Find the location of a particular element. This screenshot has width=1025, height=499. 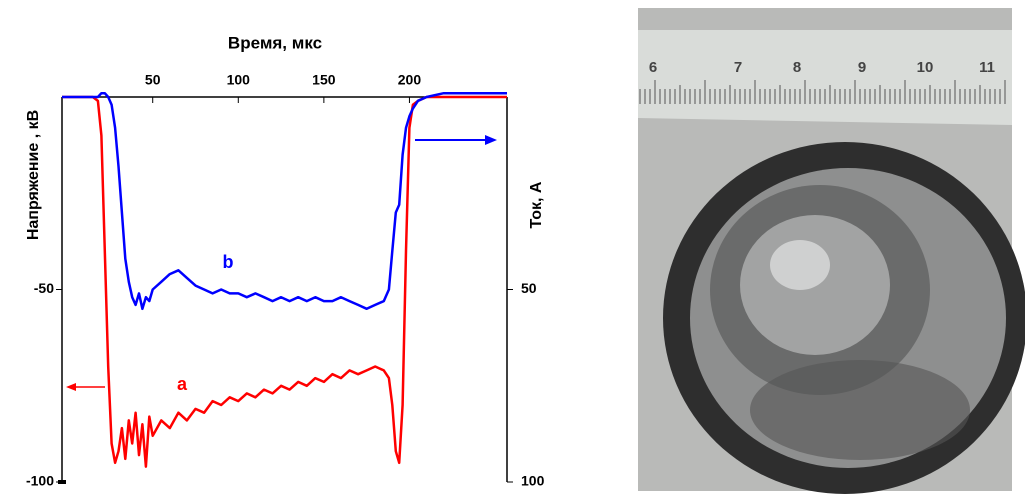

y2-tick-label: 100 is located at coordinates (533, 481).